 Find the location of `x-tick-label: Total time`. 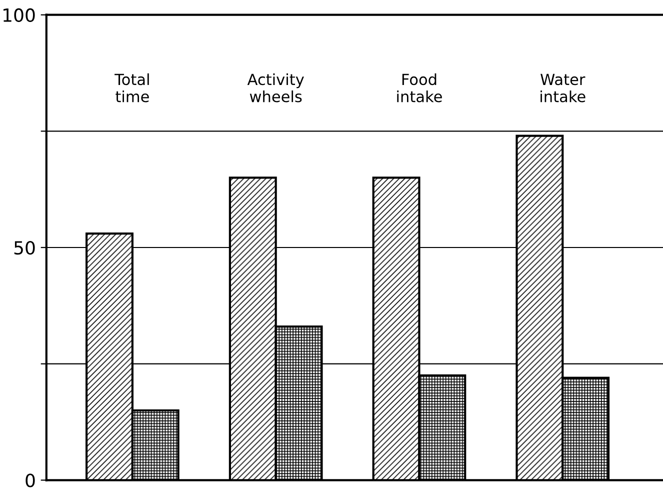

x-tick-label: Total time is located at coordinates (131, 87).